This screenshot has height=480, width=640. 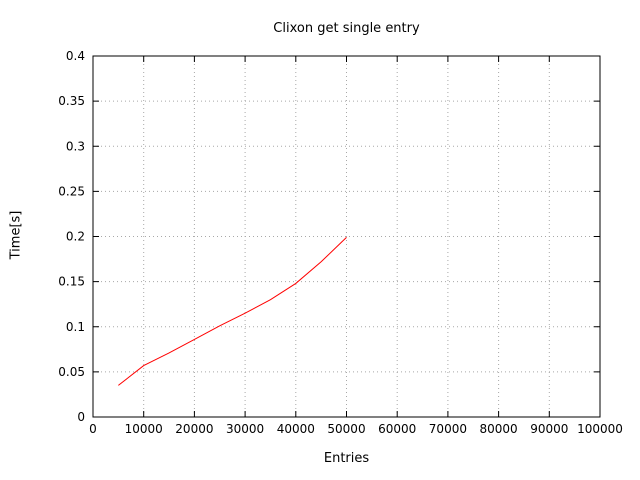 What do you see at coordinates (397, 429) in the screenshot?
I see `x-tick-label: 60000` at bounding box center [397, 429].